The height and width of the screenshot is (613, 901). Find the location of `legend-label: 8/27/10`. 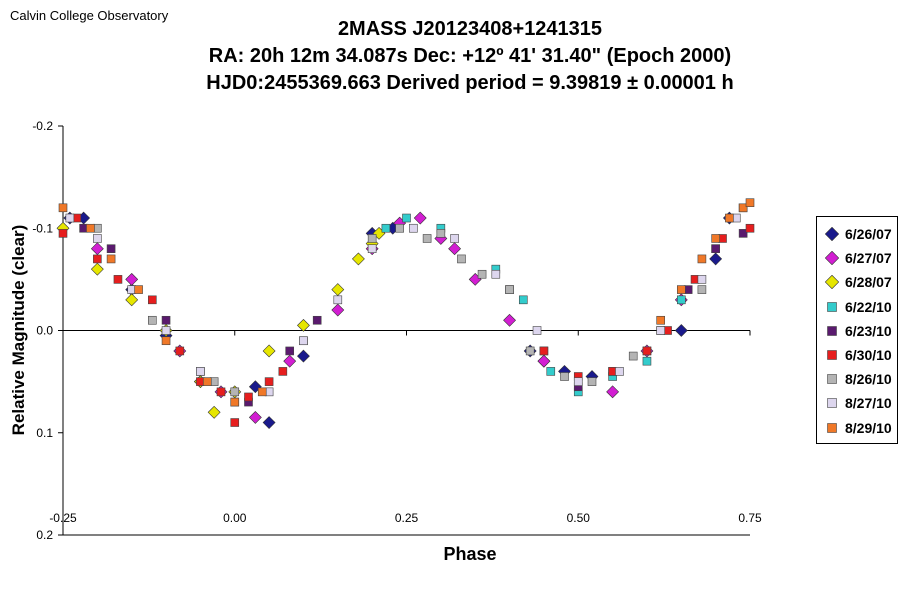

legend-label: 8/27/10 is located at coordinates (868, 403).